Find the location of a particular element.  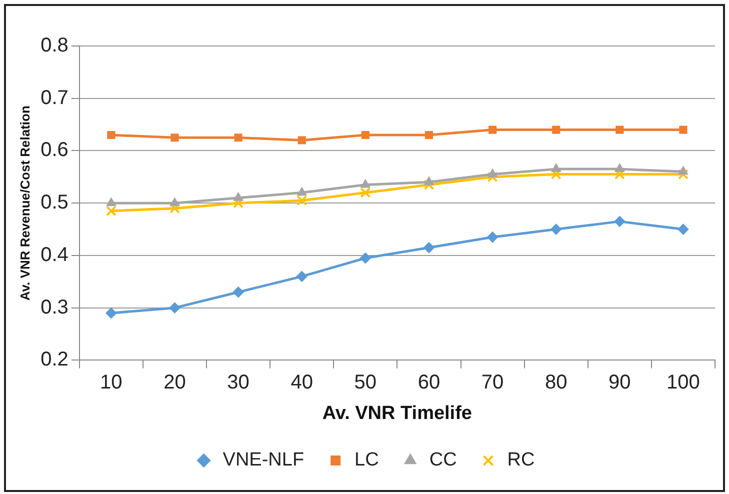

y-tick-label: 0.6 is located at coordinates (54, 150).